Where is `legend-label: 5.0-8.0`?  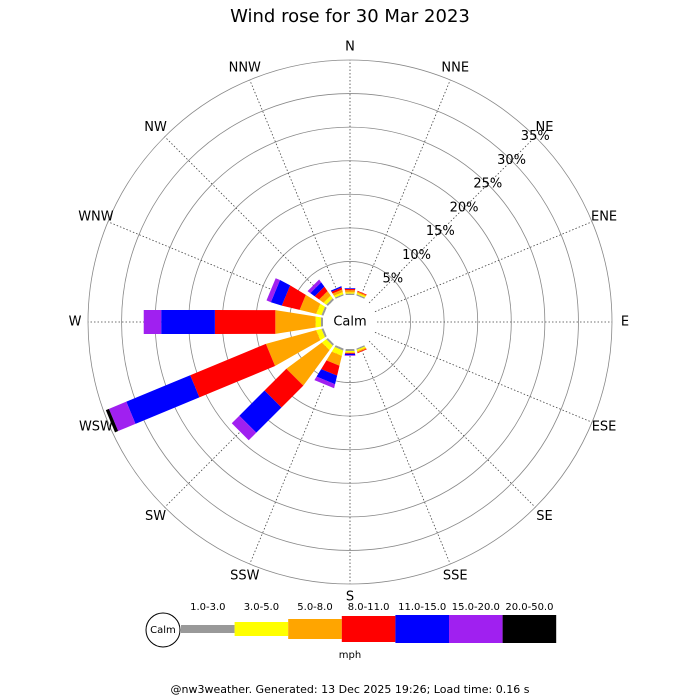
legend-label: 5.0-8.0 is located at coordinates (314, 607).